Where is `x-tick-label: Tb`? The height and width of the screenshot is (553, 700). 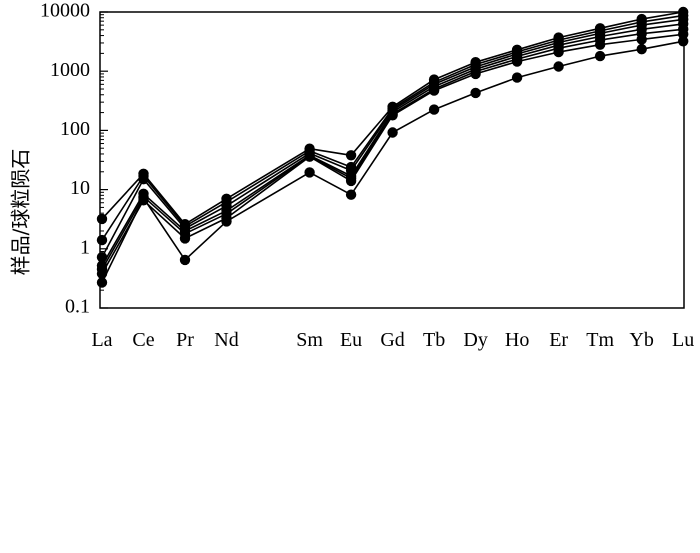 x-tick-label: Tb is located at coordinates (434, 340).